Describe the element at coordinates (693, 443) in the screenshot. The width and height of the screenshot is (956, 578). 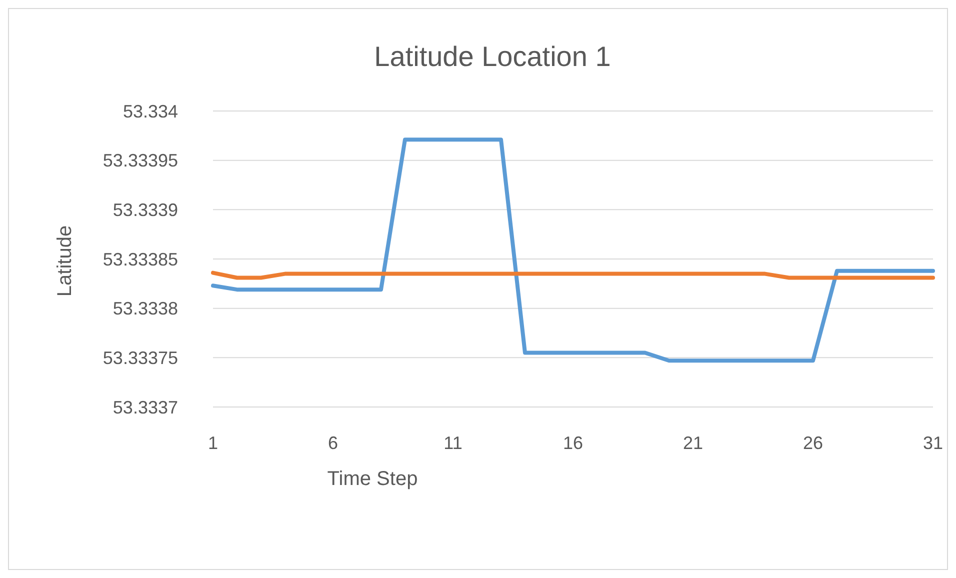
I see `x-tick-label: 21` at that location.